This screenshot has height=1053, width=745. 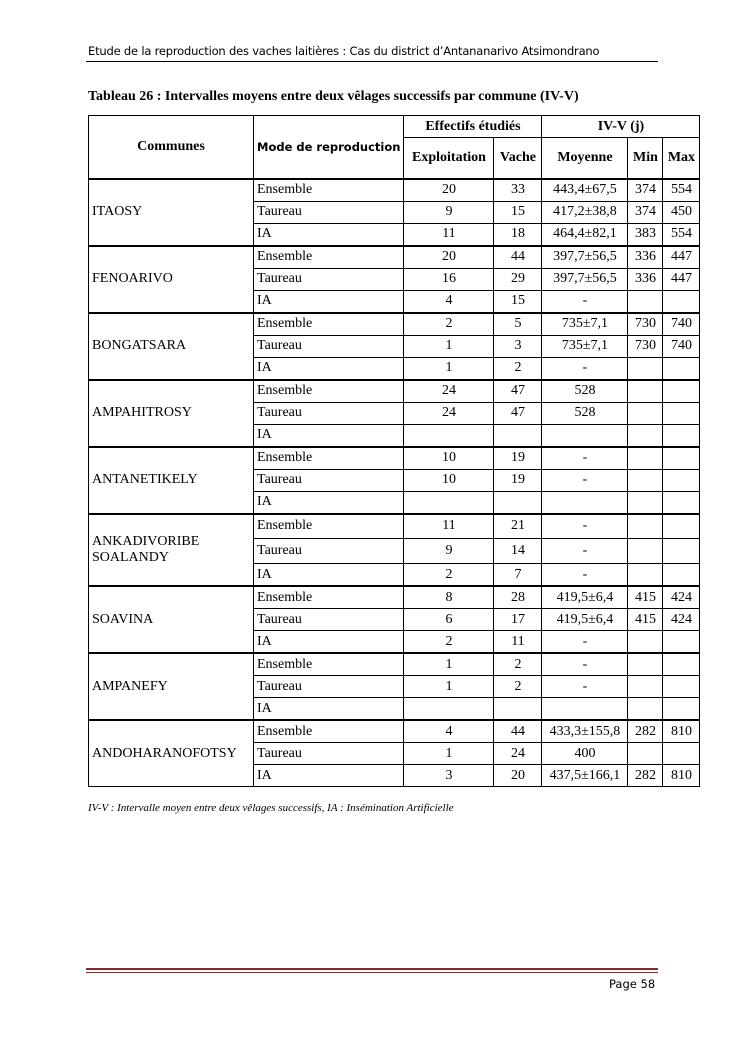 I want to click on min-cell: 374, so click(x=645, y=189).